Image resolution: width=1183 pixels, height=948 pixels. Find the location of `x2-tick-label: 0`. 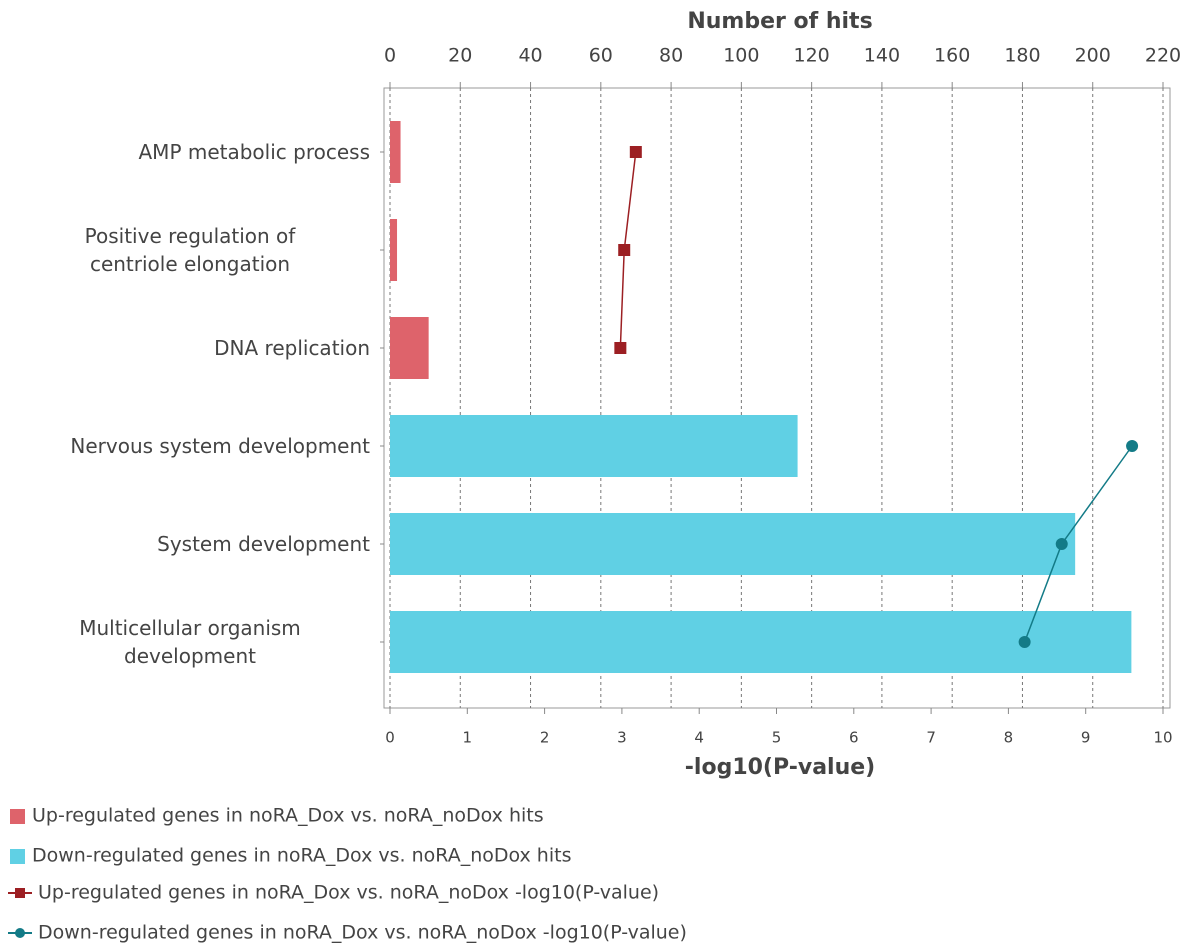

x2-tick-label: 0 is located at coordinates (390, 738).